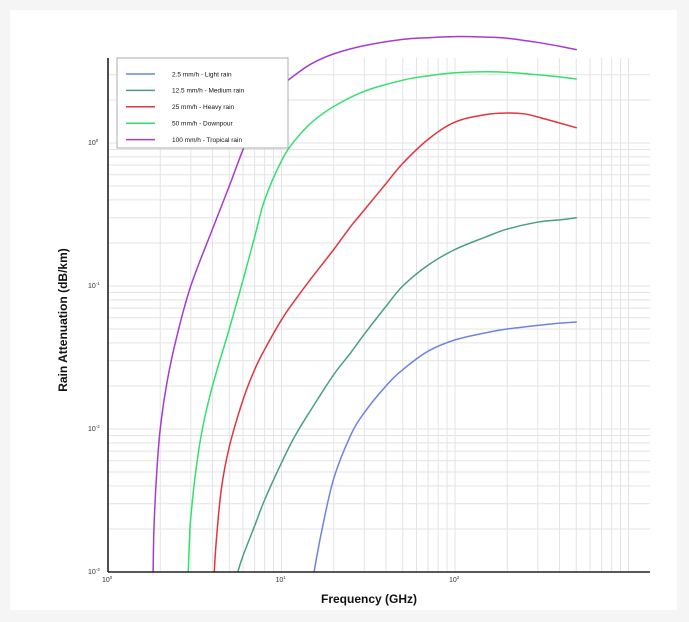  What do you see at coordinates (208, 91) in the screenshot?
I see `legend-label: 12.5 mm/h - Medium rain` at bounding box center [208, 91].